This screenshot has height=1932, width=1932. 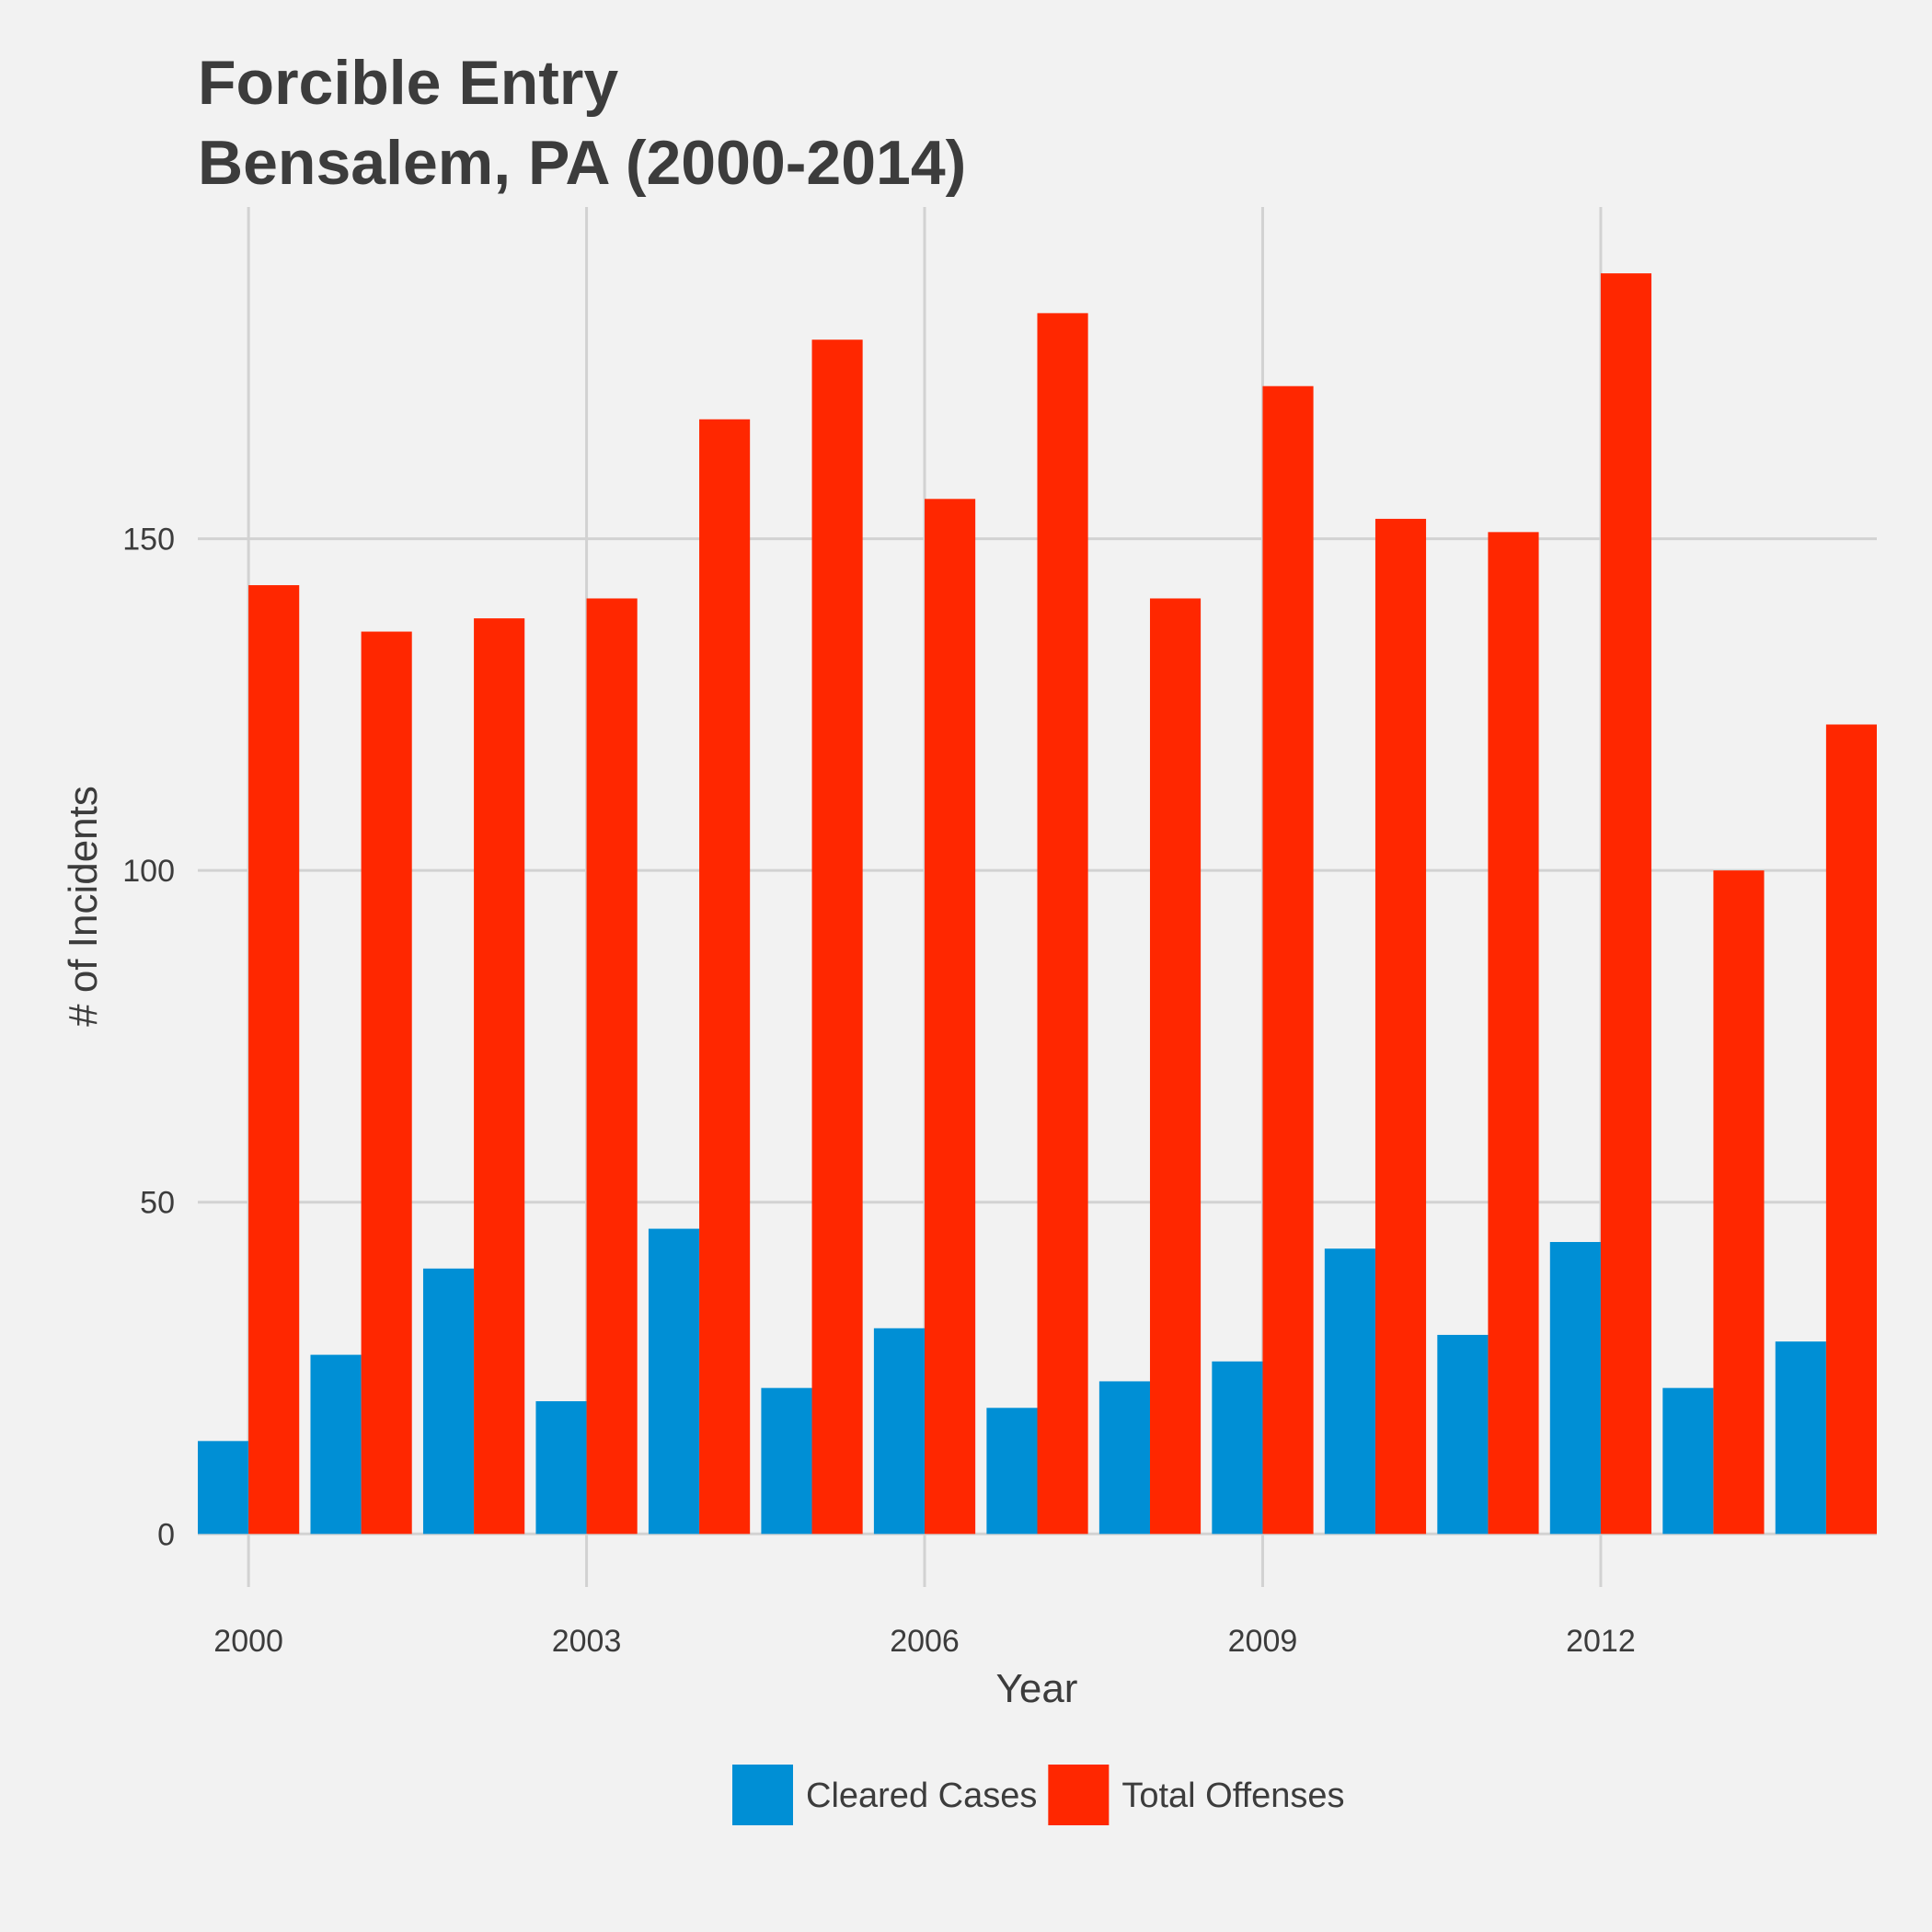 What do you see at coordinates (1400, 1026) in the screenshot?
I see `bar-total-offenses-2010` at bounding box center [1400, 1026].